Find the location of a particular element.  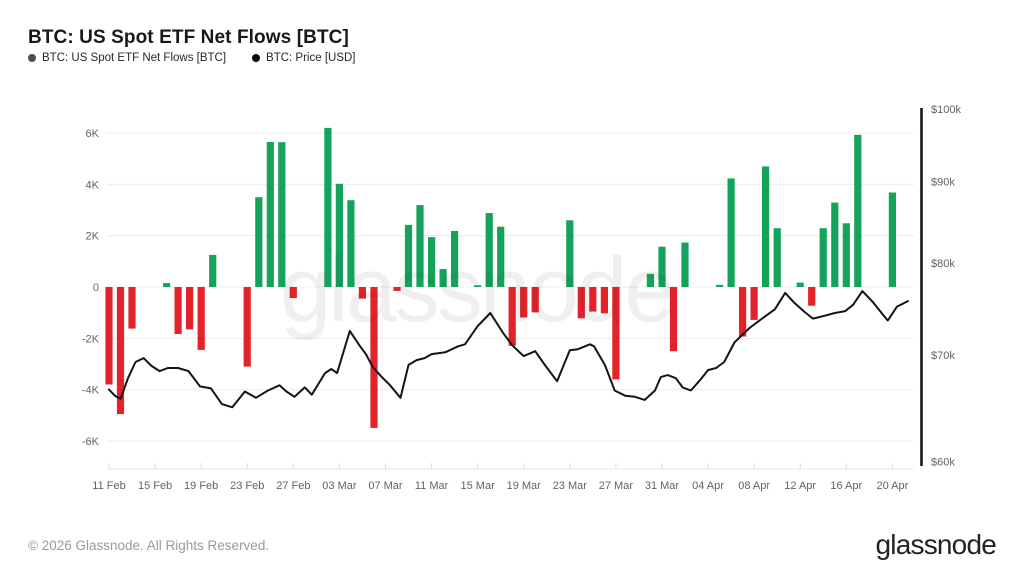

y-right-tick-label: $70k is located at coordinates (943, 356).